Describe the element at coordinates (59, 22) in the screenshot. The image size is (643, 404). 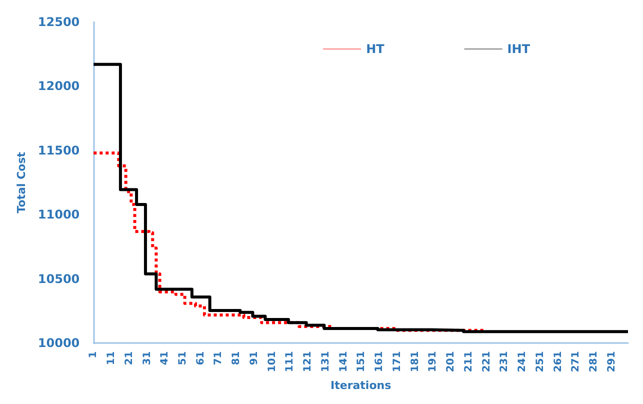
I see `y-tick-label: 12500` at that location.